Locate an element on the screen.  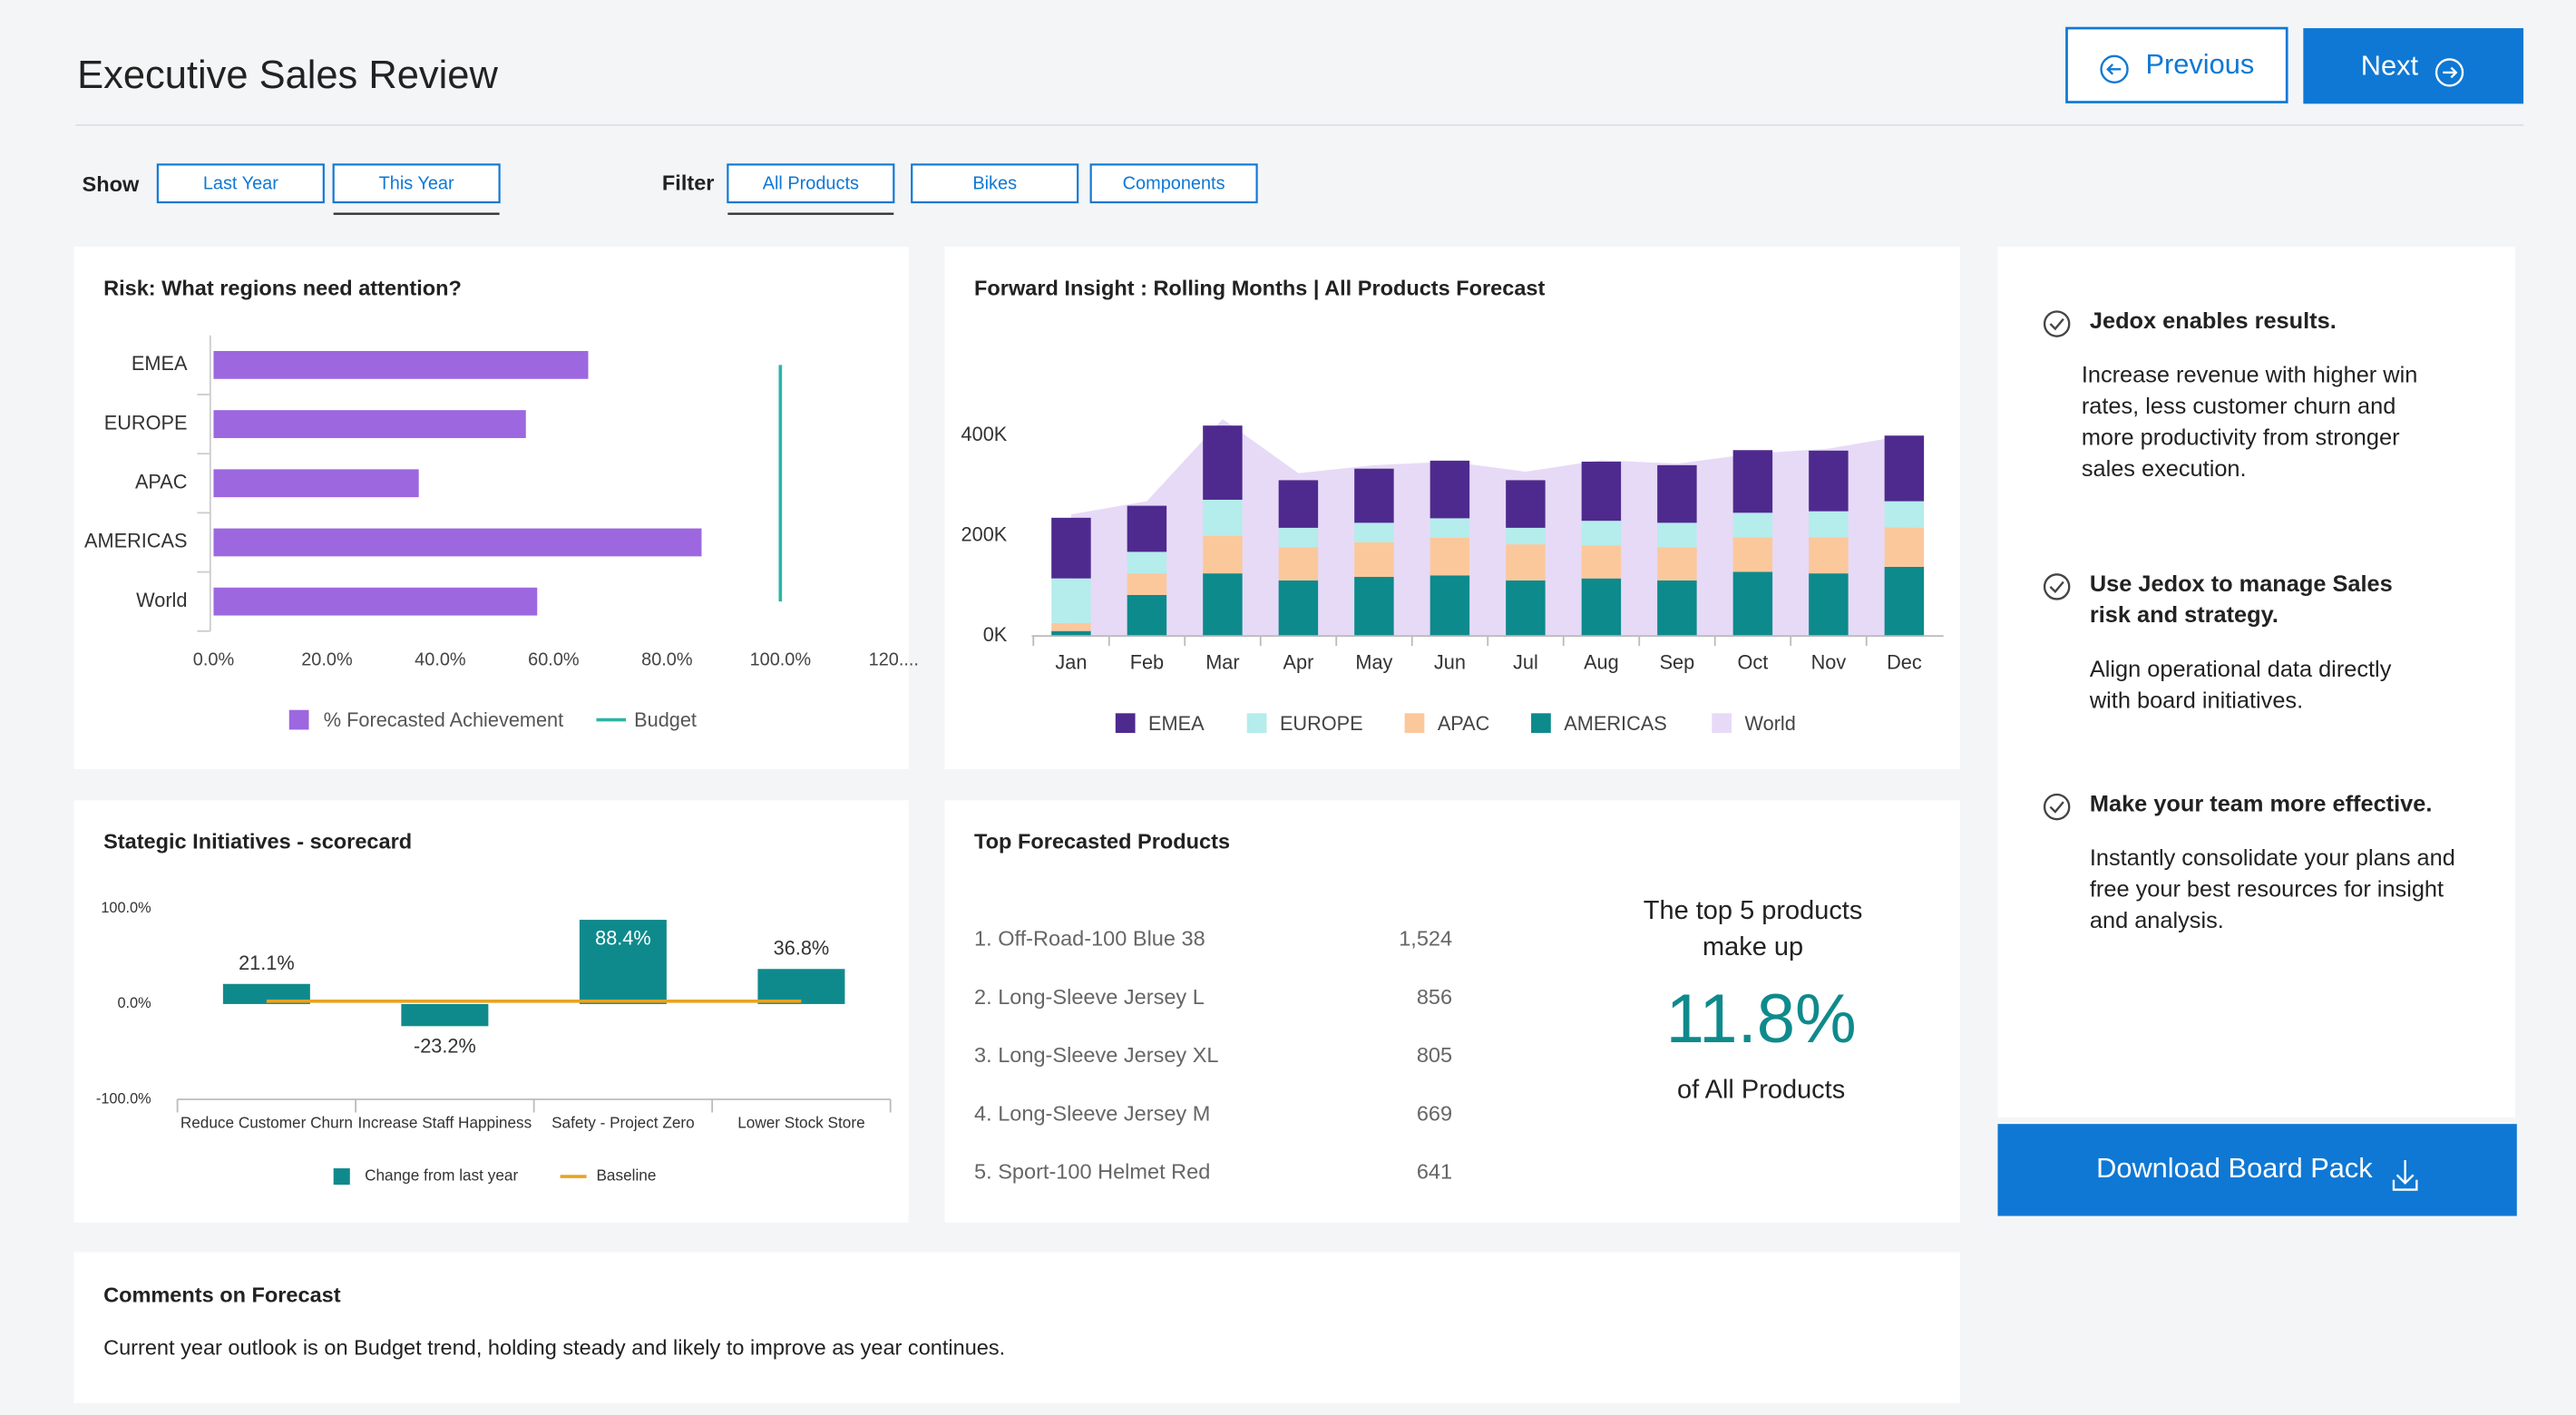
data-label: -23.2% is located at coordinates (445, 1046).